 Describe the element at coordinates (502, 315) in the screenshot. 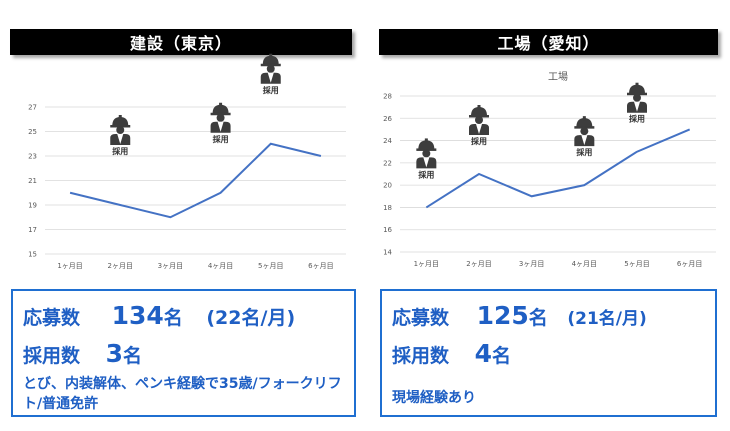

I see `applicants-value: 125` at that location.